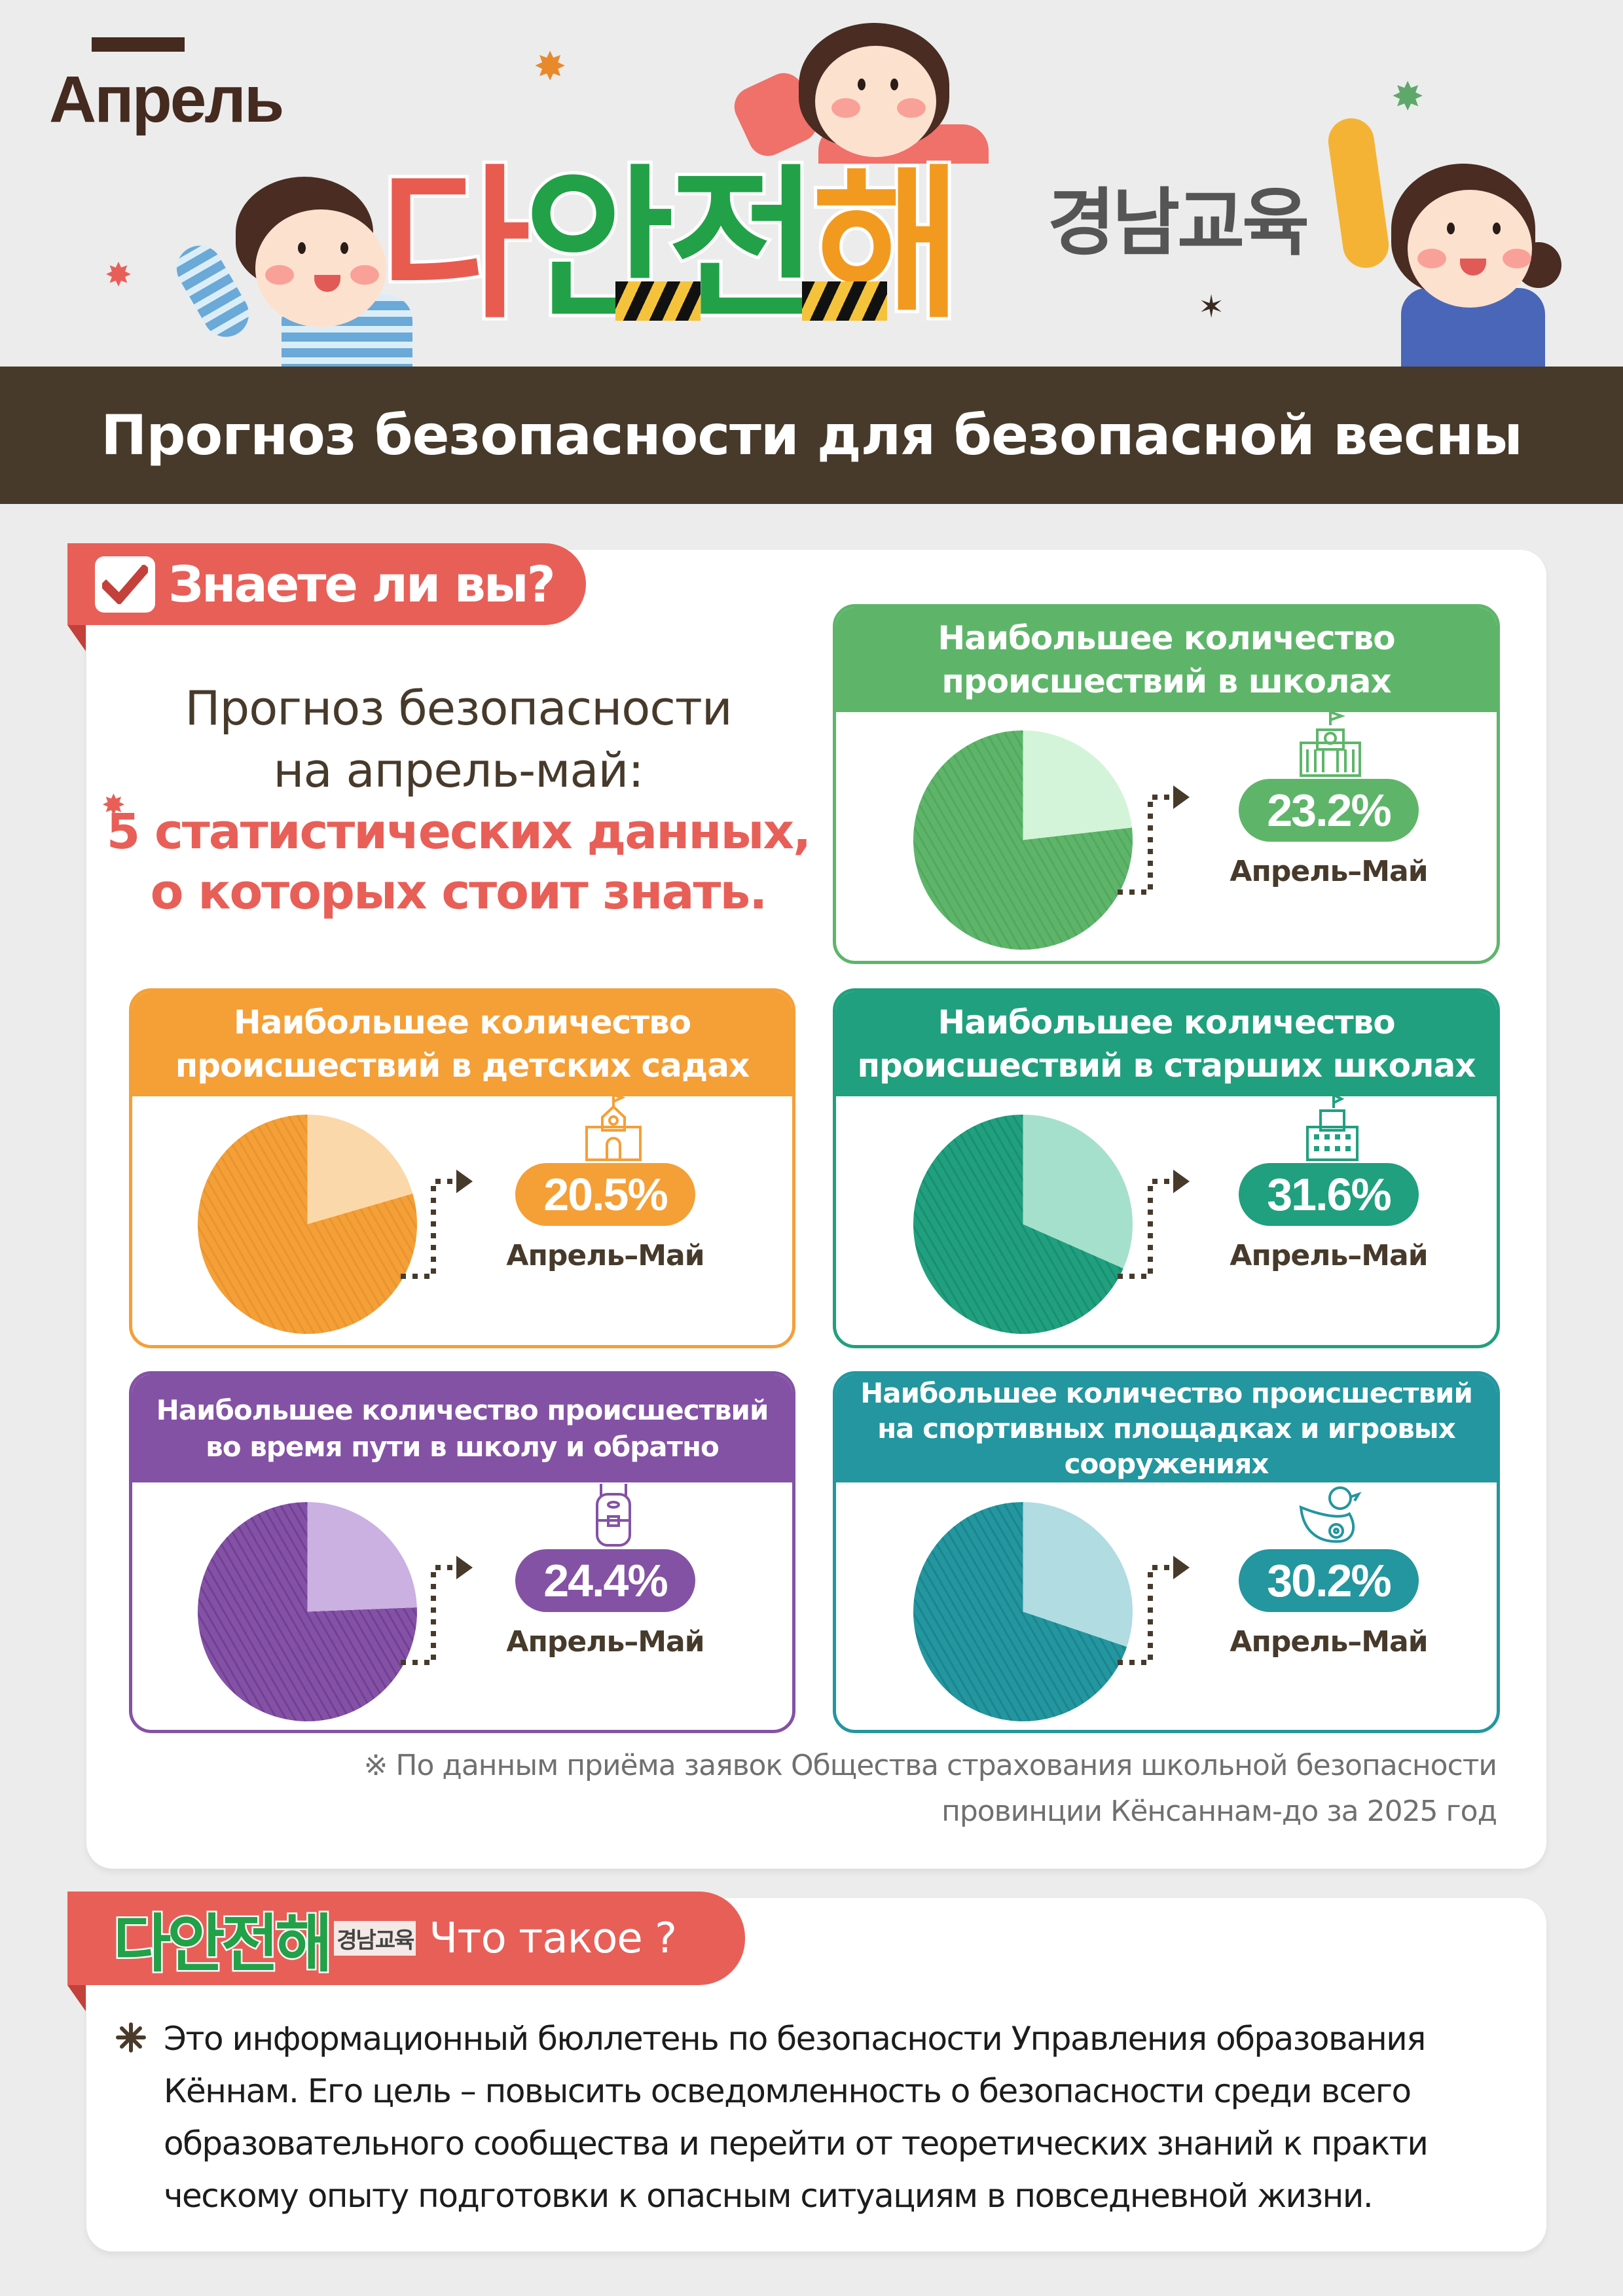 The width and height of the screenshot is (1623, 2296). Describe the element at coordinates (362, 584) in the screenshot. I see `did-you-know-label: Знаете ли вы?` at that location.